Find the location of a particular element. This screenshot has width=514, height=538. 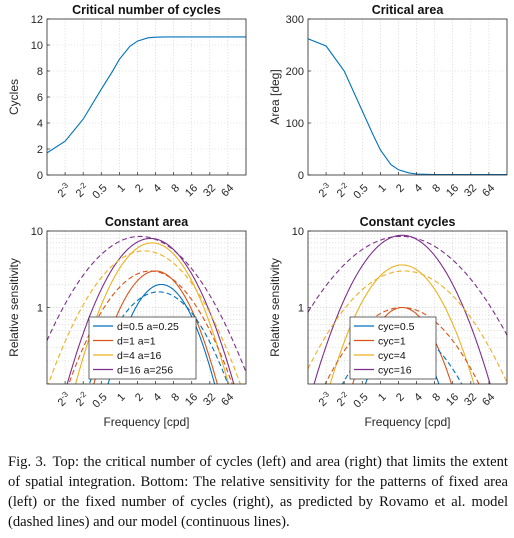

y-ticks: 0 100 200 300 is located at coordinates (298, 98).